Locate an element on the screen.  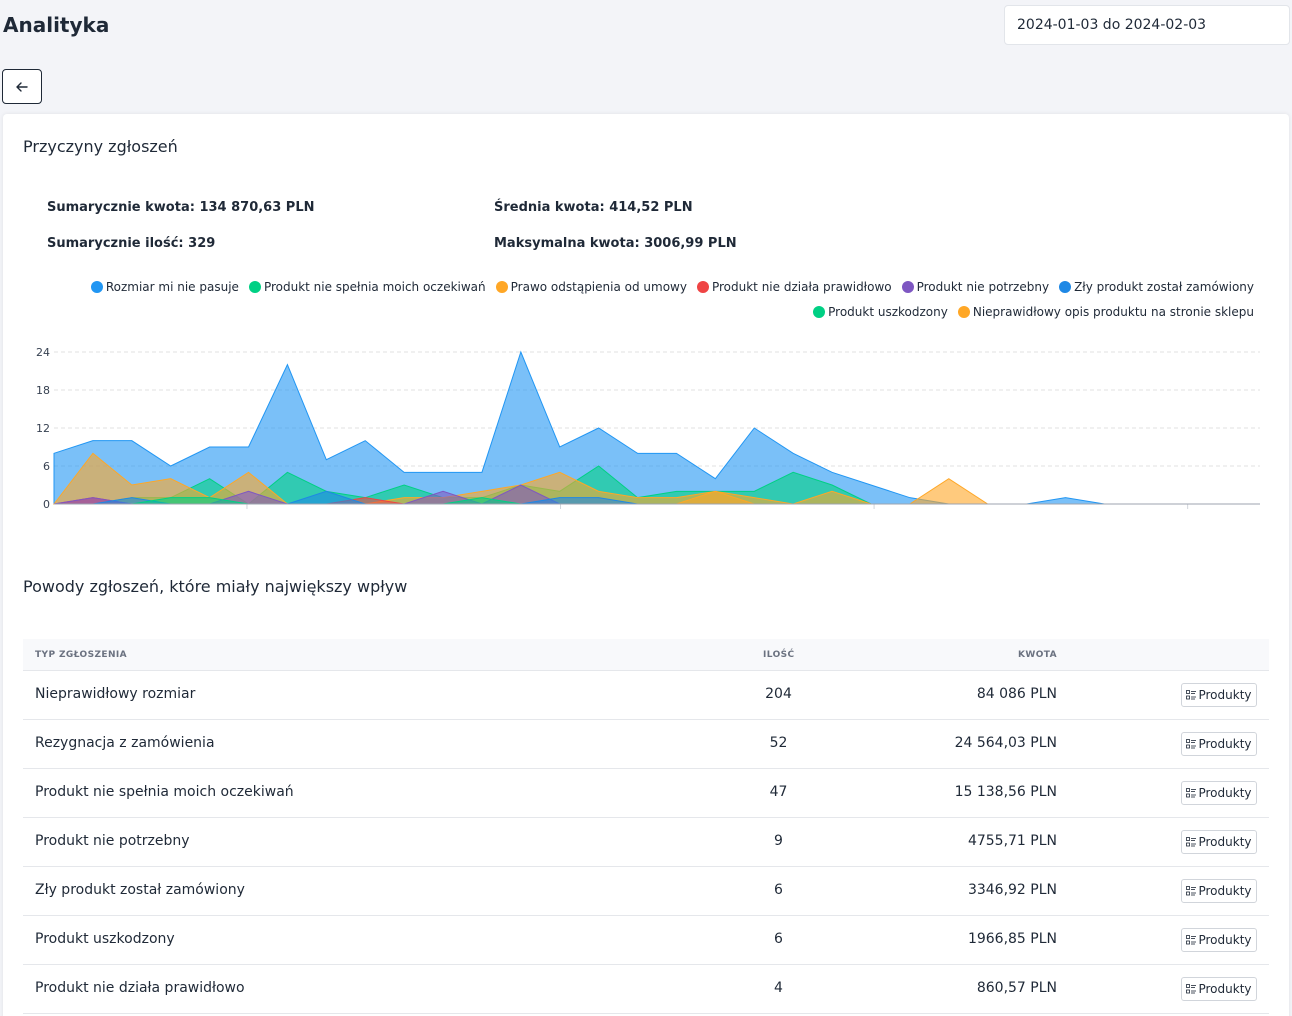
legend-item: Produkt nie działa prawidłowo is located at coordinates (794, 287).